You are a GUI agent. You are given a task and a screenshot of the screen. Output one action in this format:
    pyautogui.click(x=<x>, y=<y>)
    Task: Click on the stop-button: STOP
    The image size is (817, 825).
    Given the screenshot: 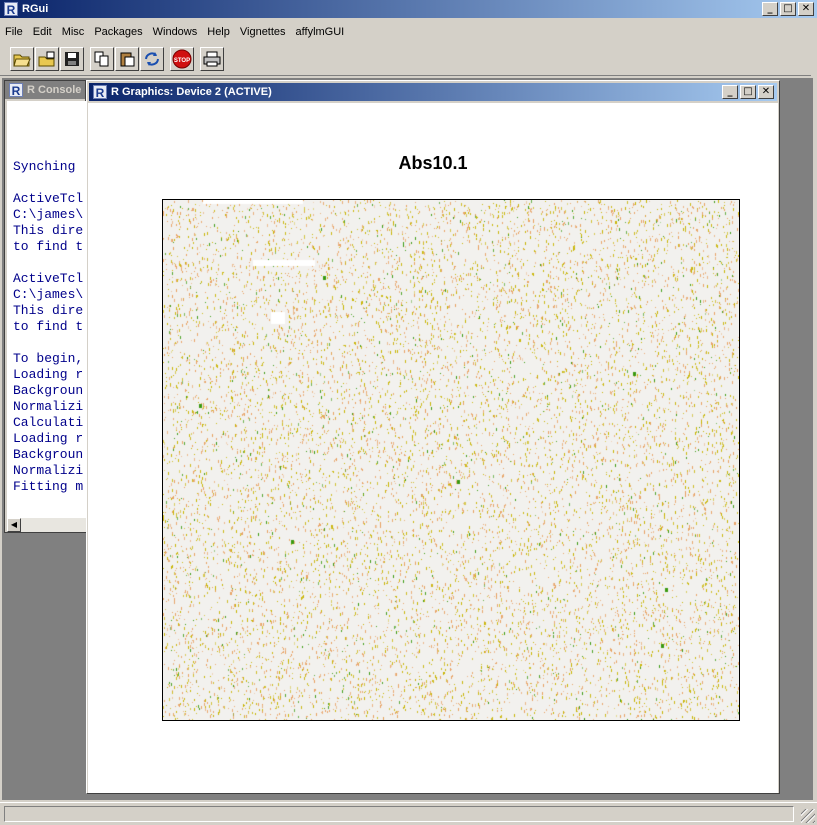 What is the action you would take?
    pyautogui.click(x=182, y=59)
    